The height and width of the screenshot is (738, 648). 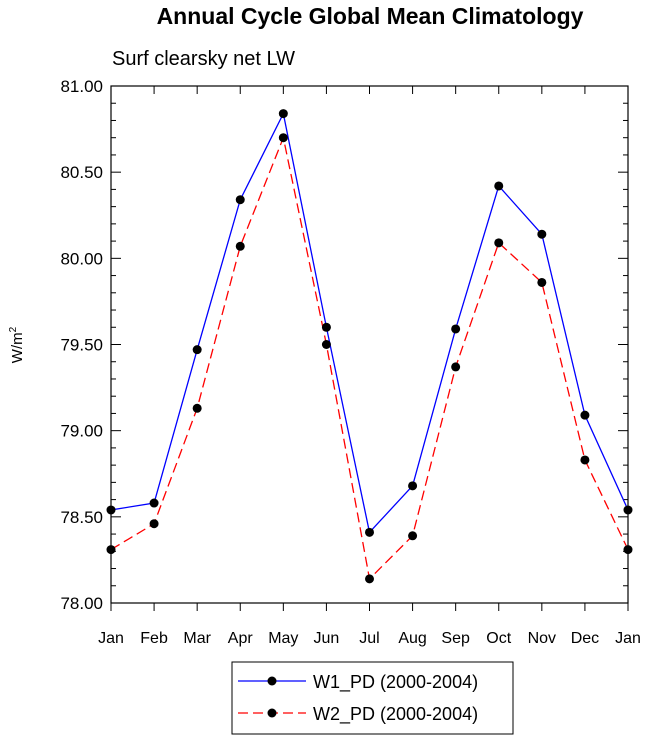 What do you see at coordinates (542, 638) in the screenshot?
I see `x-tick-label: Nov` at bounding box center [542, 638].